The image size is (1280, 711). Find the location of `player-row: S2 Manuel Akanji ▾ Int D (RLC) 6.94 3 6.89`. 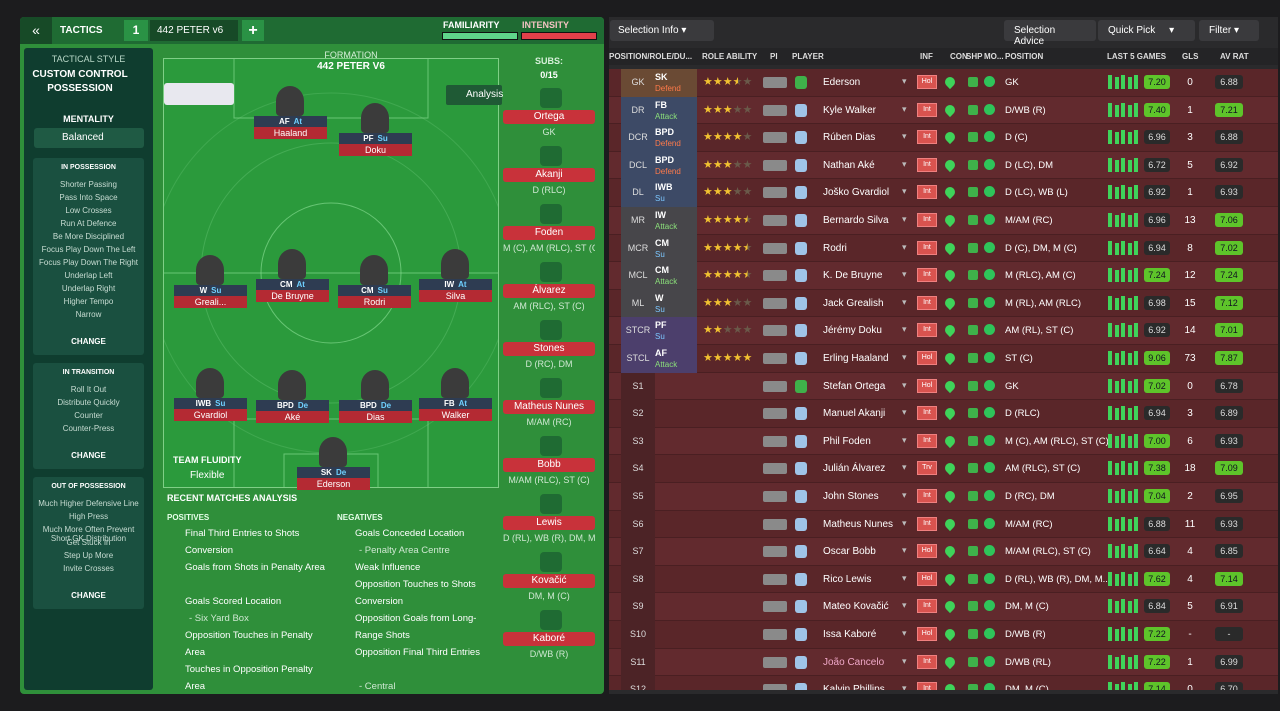

player-row: S2 Manuel Akanji ▾ Int D (RLC) 6.94 3 6.89 is located at coordinates (943, 414).